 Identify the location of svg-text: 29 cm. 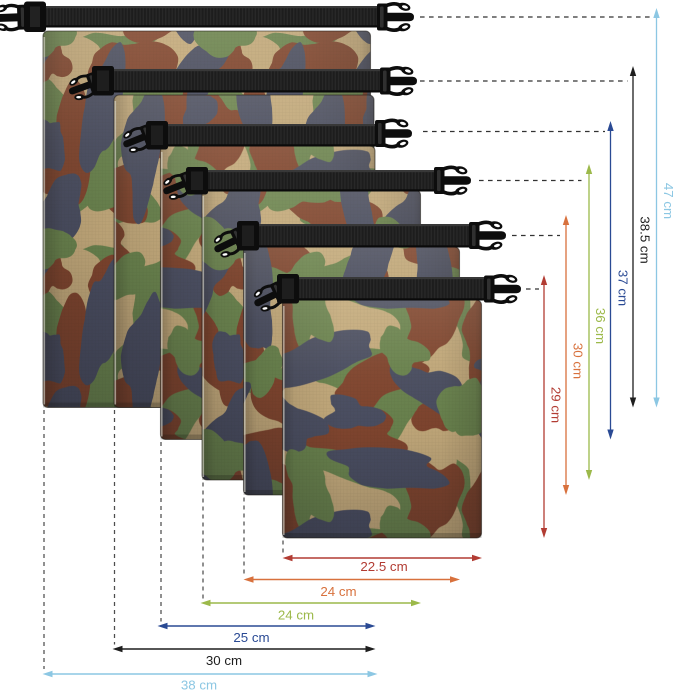
(556, 405).